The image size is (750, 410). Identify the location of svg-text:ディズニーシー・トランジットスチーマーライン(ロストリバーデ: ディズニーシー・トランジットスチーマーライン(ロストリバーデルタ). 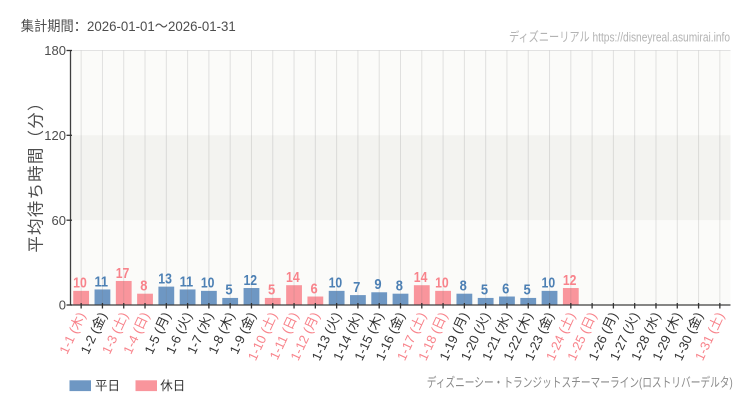
(580, 382).